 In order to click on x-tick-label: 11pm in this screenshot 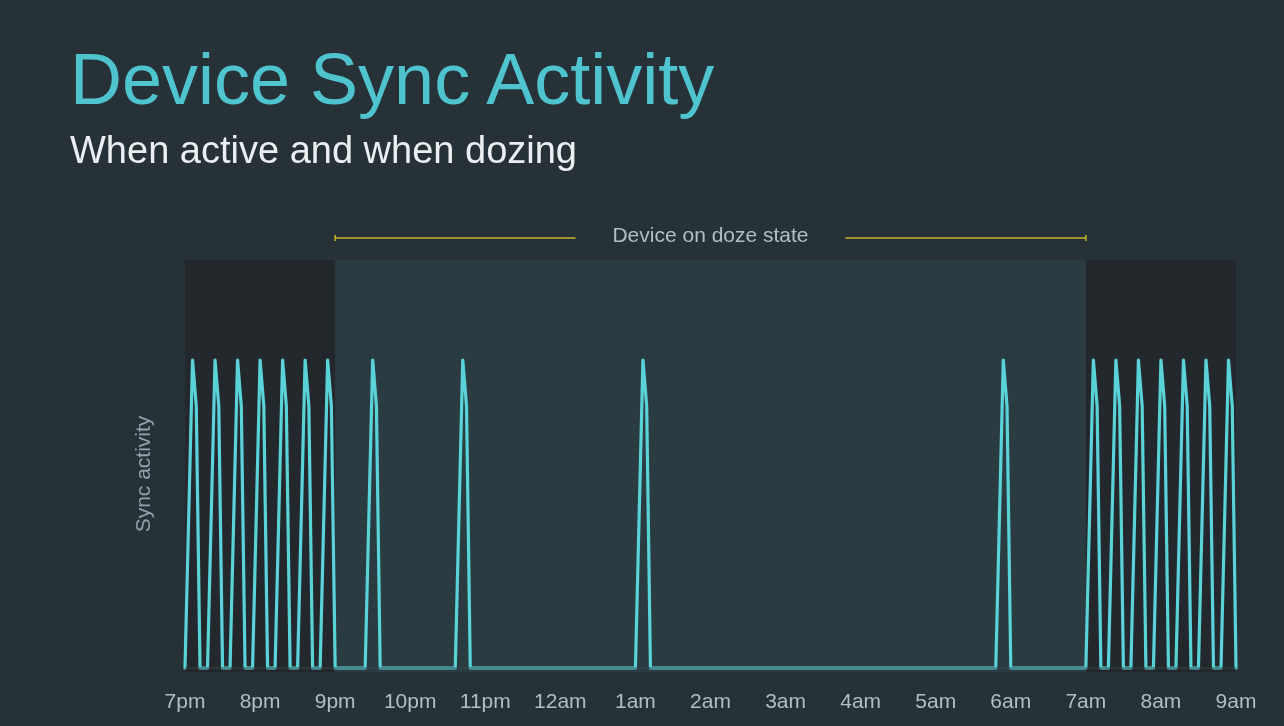, I will do `click(485, 700)`.